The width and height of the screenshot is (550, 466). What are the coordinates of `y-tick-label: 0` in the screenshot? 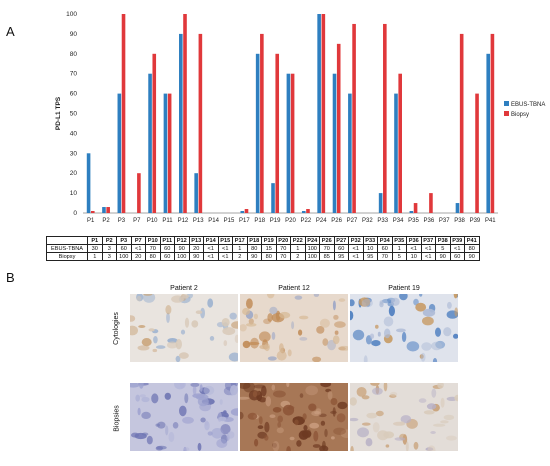 It's located at (75, 213).